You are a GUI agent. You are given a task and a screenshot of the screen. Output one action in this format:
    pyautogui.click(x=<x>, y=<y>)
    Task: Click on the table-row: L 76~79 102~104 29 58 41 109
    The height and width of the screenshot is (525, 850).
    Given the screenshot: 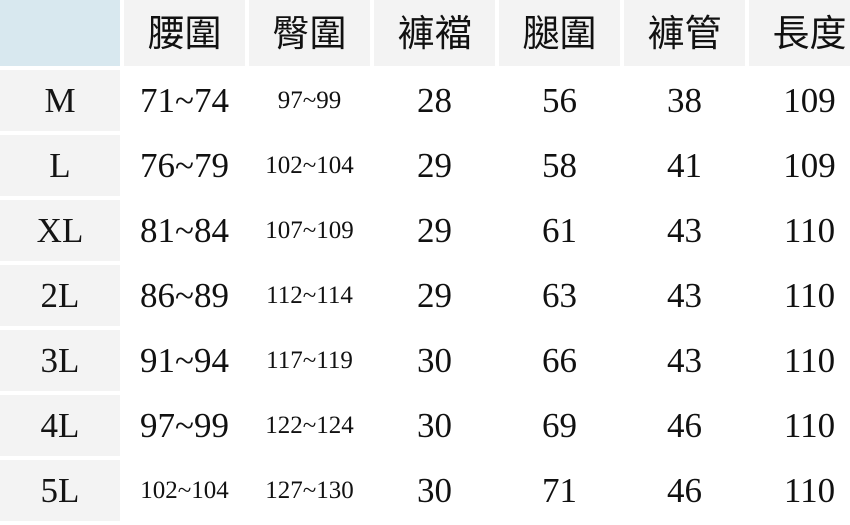 What is the action you would take?
    pyautogui.click(x=425, y=165)
    